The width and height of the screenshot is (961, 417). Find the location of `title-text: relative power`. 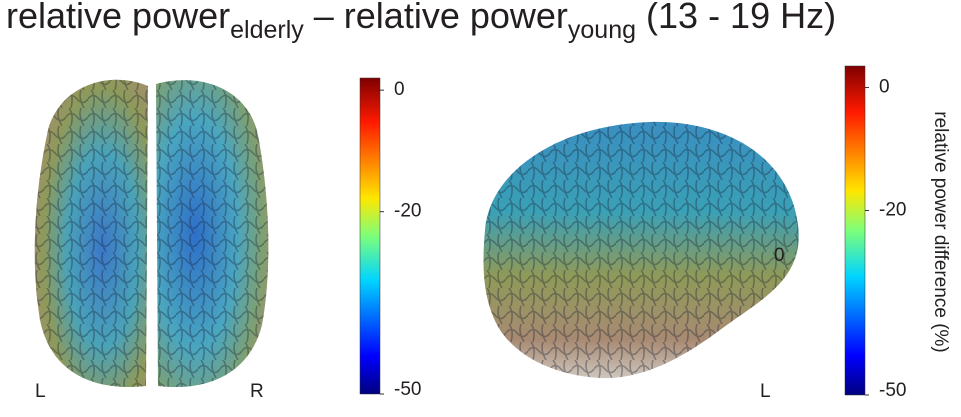

title-text: relative power is located at coordinates (118, 18).